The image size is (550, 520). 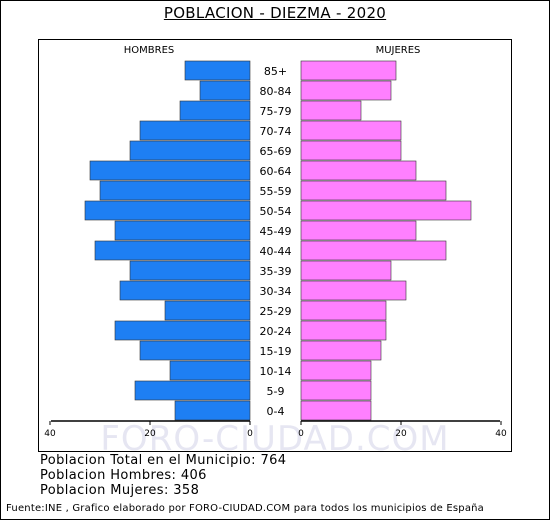 I want to click on age-label-30-34: 30-34, so click(x=276, y=291).